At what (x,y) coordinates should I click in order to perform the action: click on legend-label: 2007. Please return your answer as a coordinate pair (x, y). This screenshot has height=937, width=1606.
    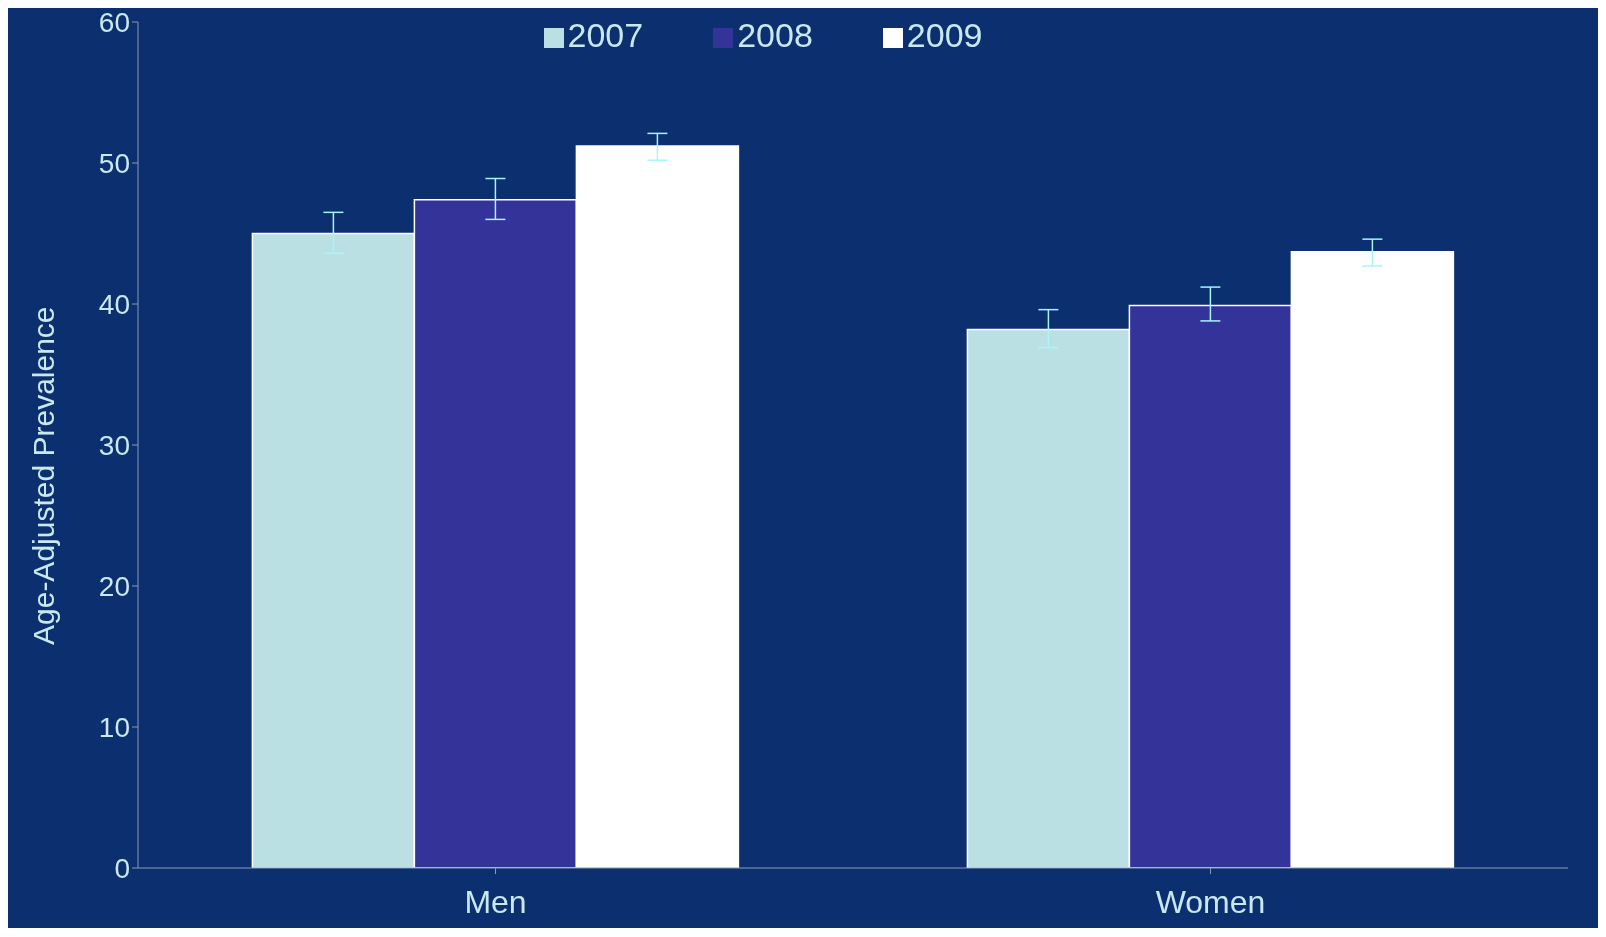
    Looking at the image, I should click on (605, 35).